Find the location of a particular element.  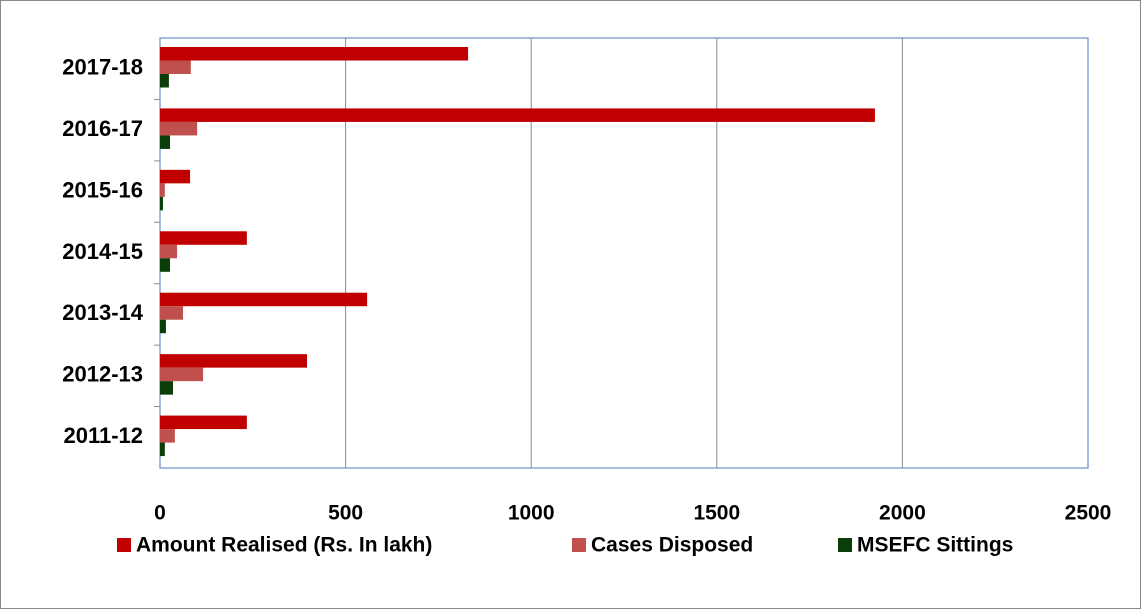

y-tick-label: 2017-18 is located at coordinates (102, 67).